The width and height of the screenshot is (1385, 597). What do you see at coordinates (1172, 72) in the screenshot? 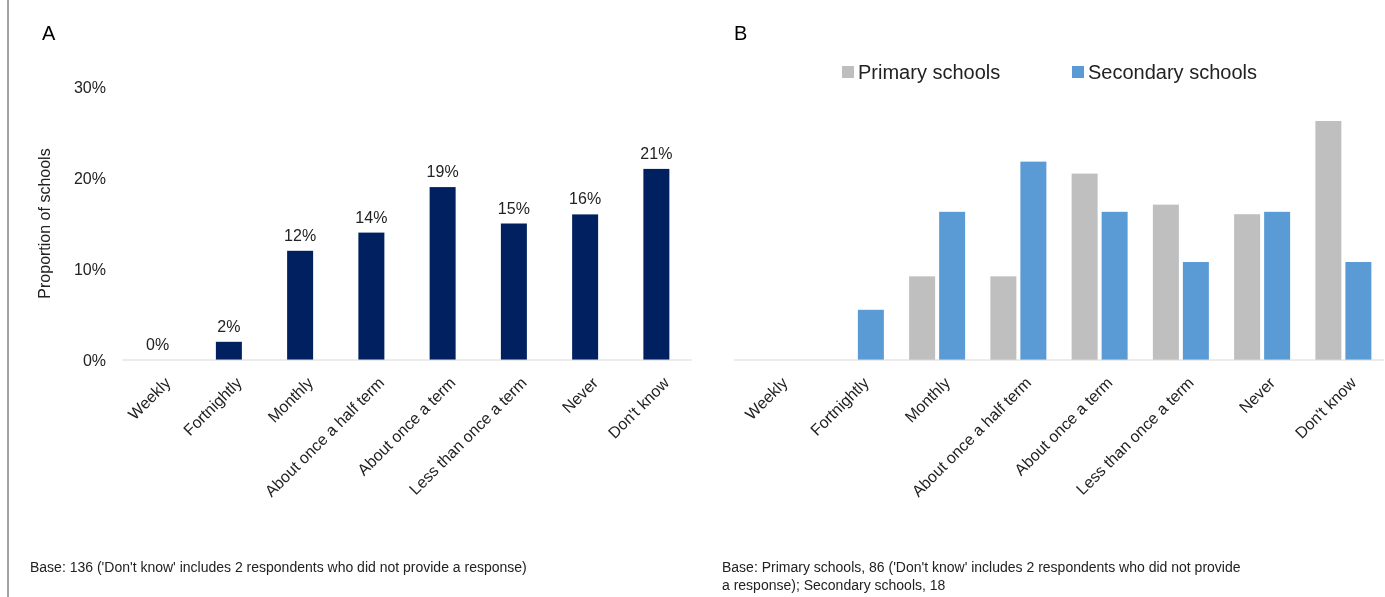
I see `legend-label: Secondary schools` at bounding box center [1172, 72].